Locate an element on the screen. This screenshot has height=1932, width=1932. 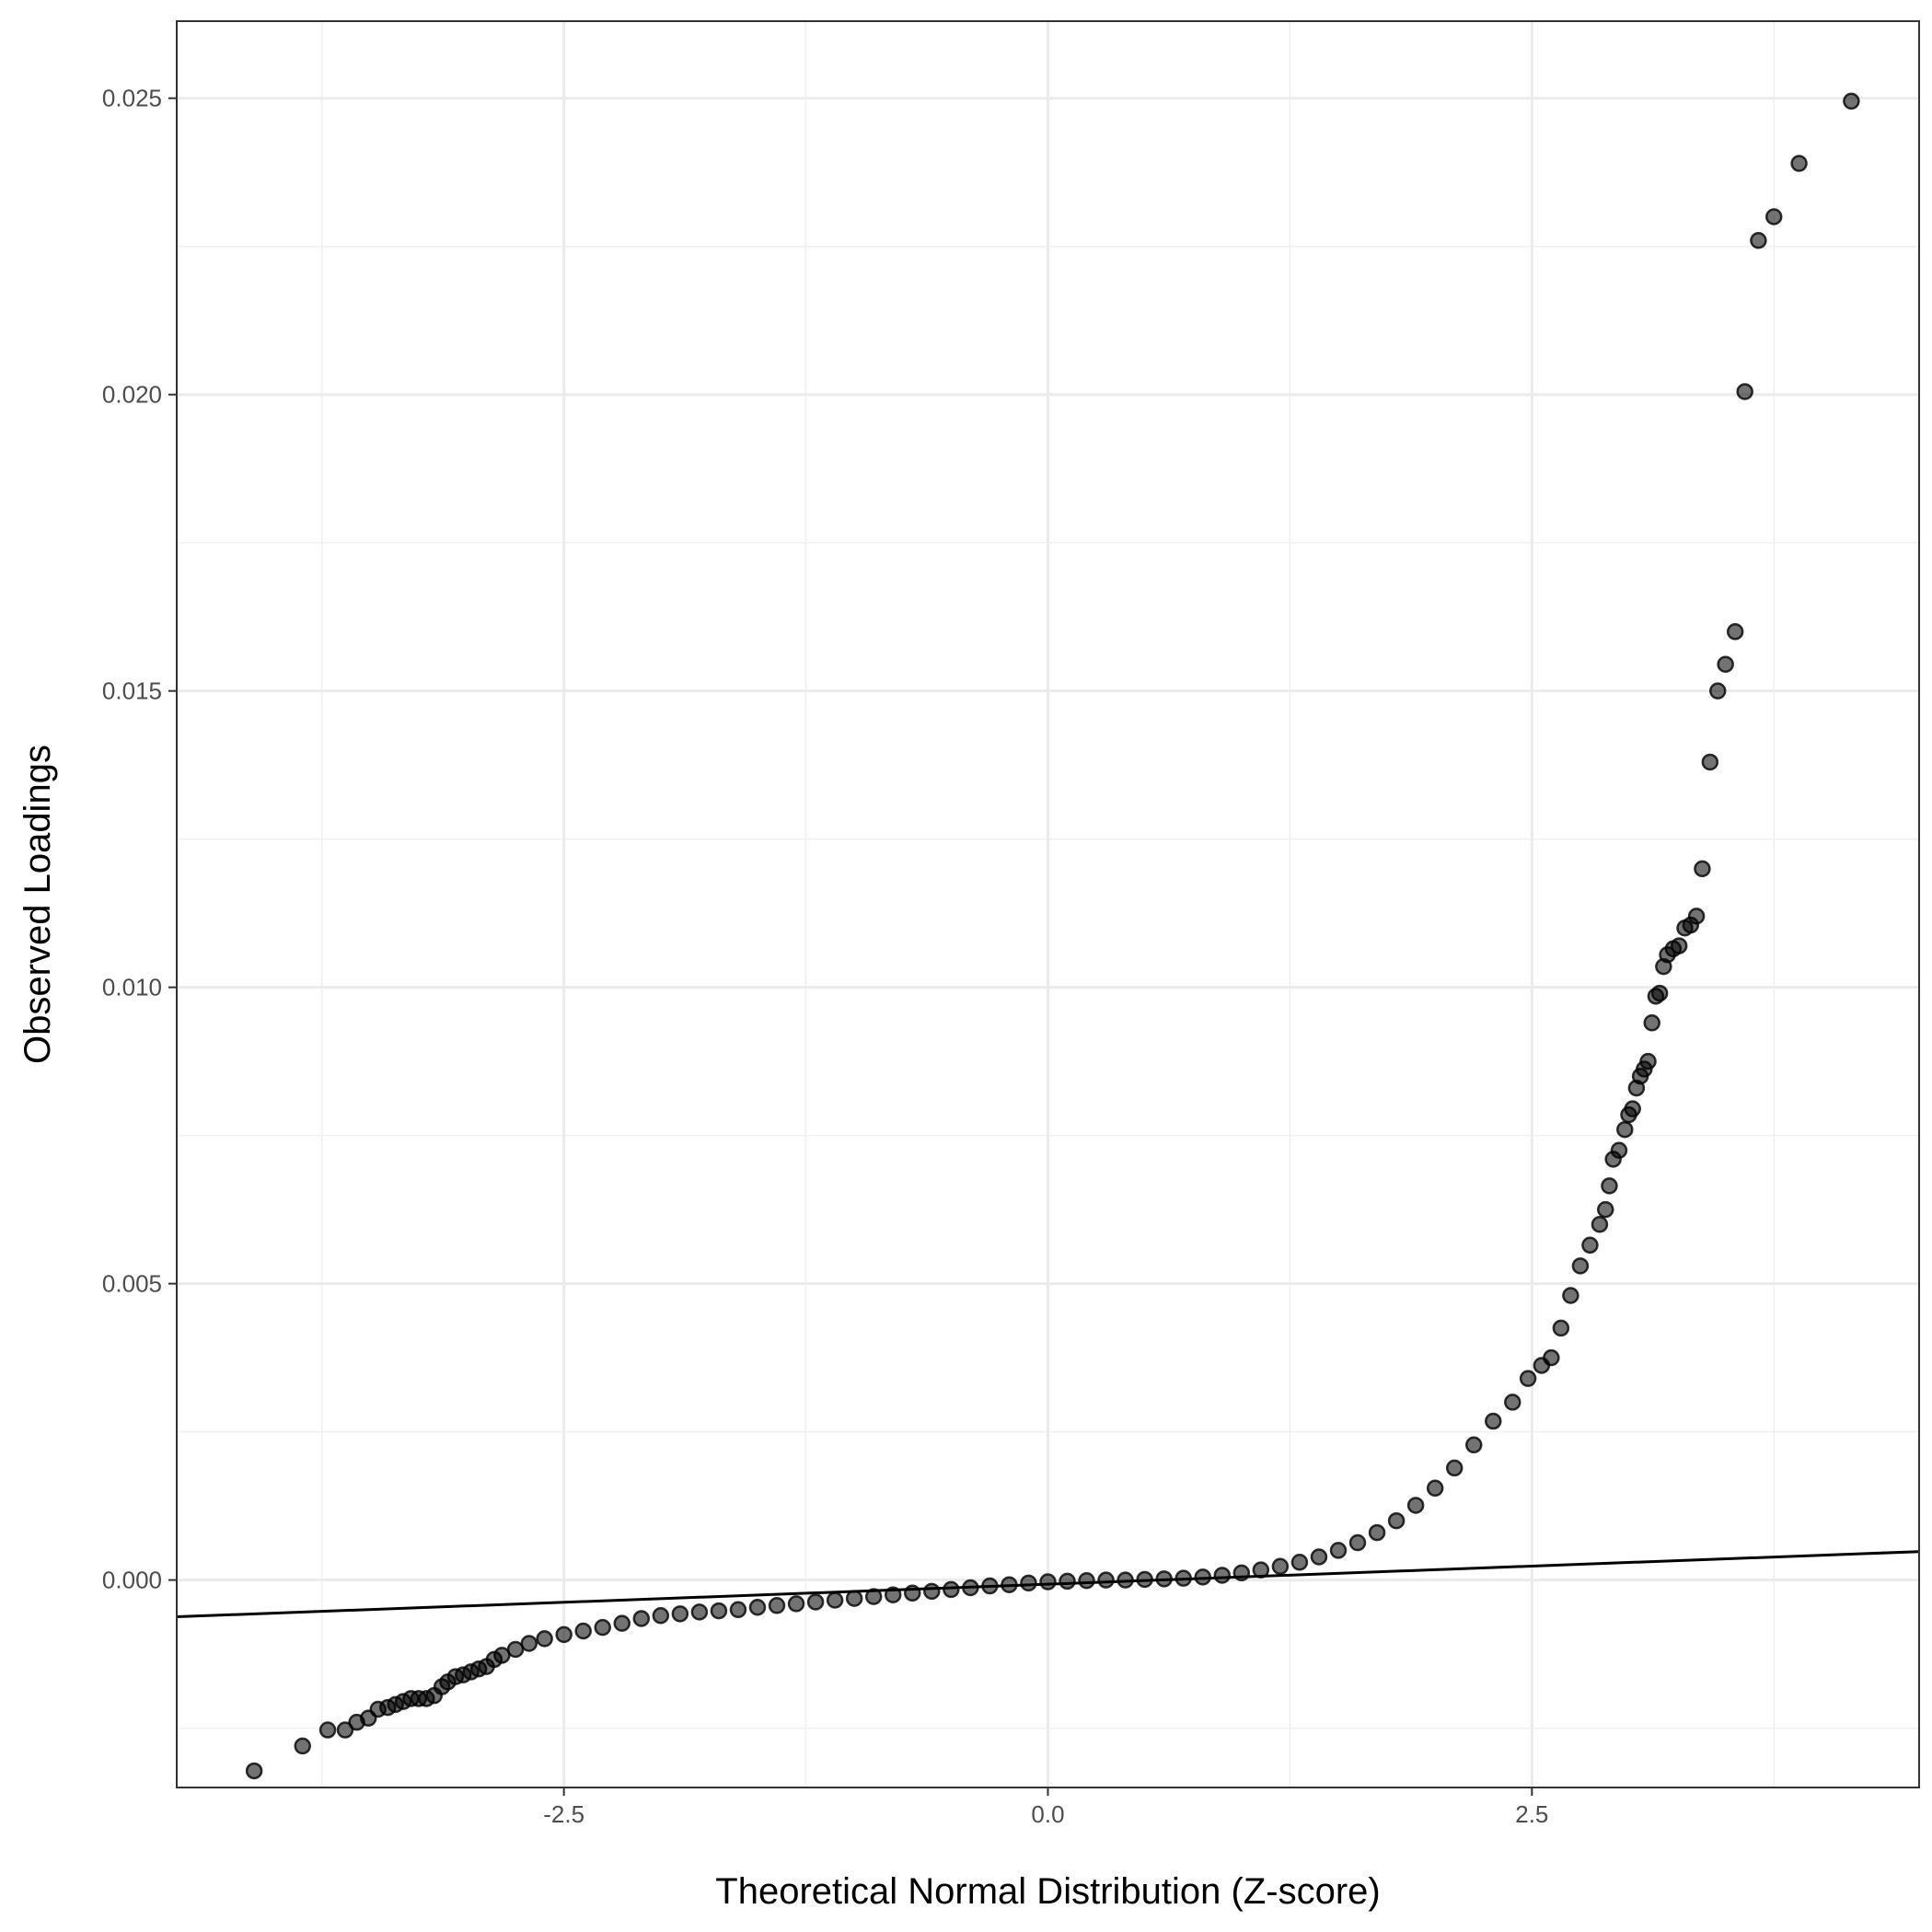
x-tick-label: -2.5 is located at coordinates (563, 1814).